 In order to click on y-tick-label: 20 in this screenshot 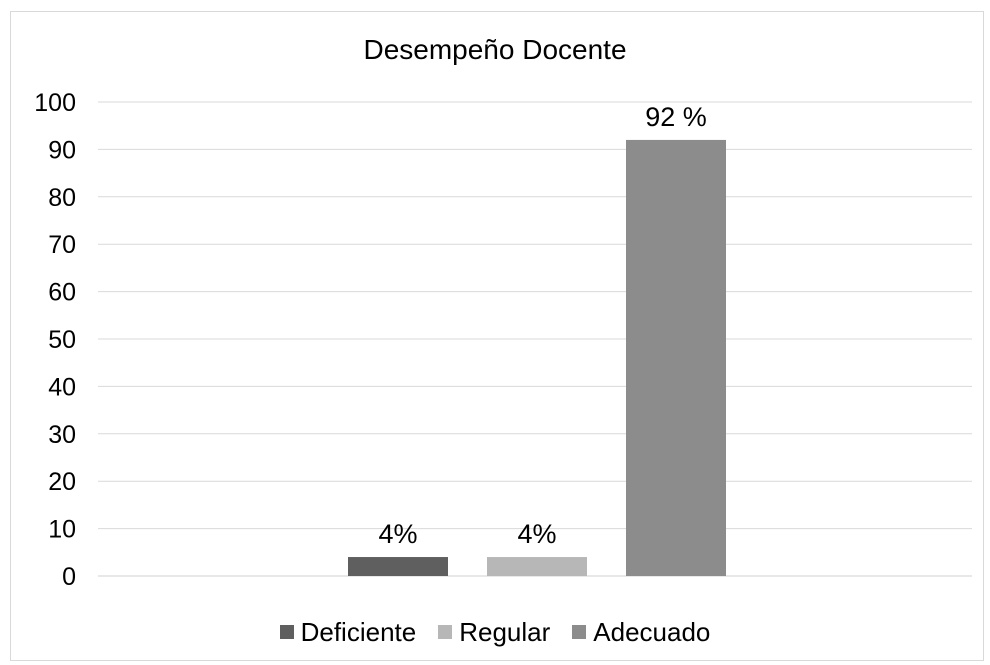, I will do `click(62, 482)`.